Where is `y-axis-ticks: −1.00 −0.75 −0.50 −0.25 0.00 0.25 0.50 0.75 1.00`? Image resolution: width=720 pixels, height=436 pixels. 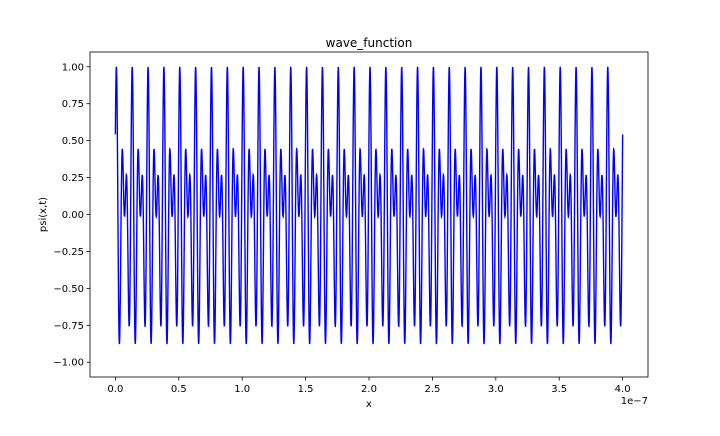
y-axis-ticks: −1.00 −0.75 −0.50 −0.25 0.00 0.25 0.50 0.75 1.00 is located at coordinates (71, 215).